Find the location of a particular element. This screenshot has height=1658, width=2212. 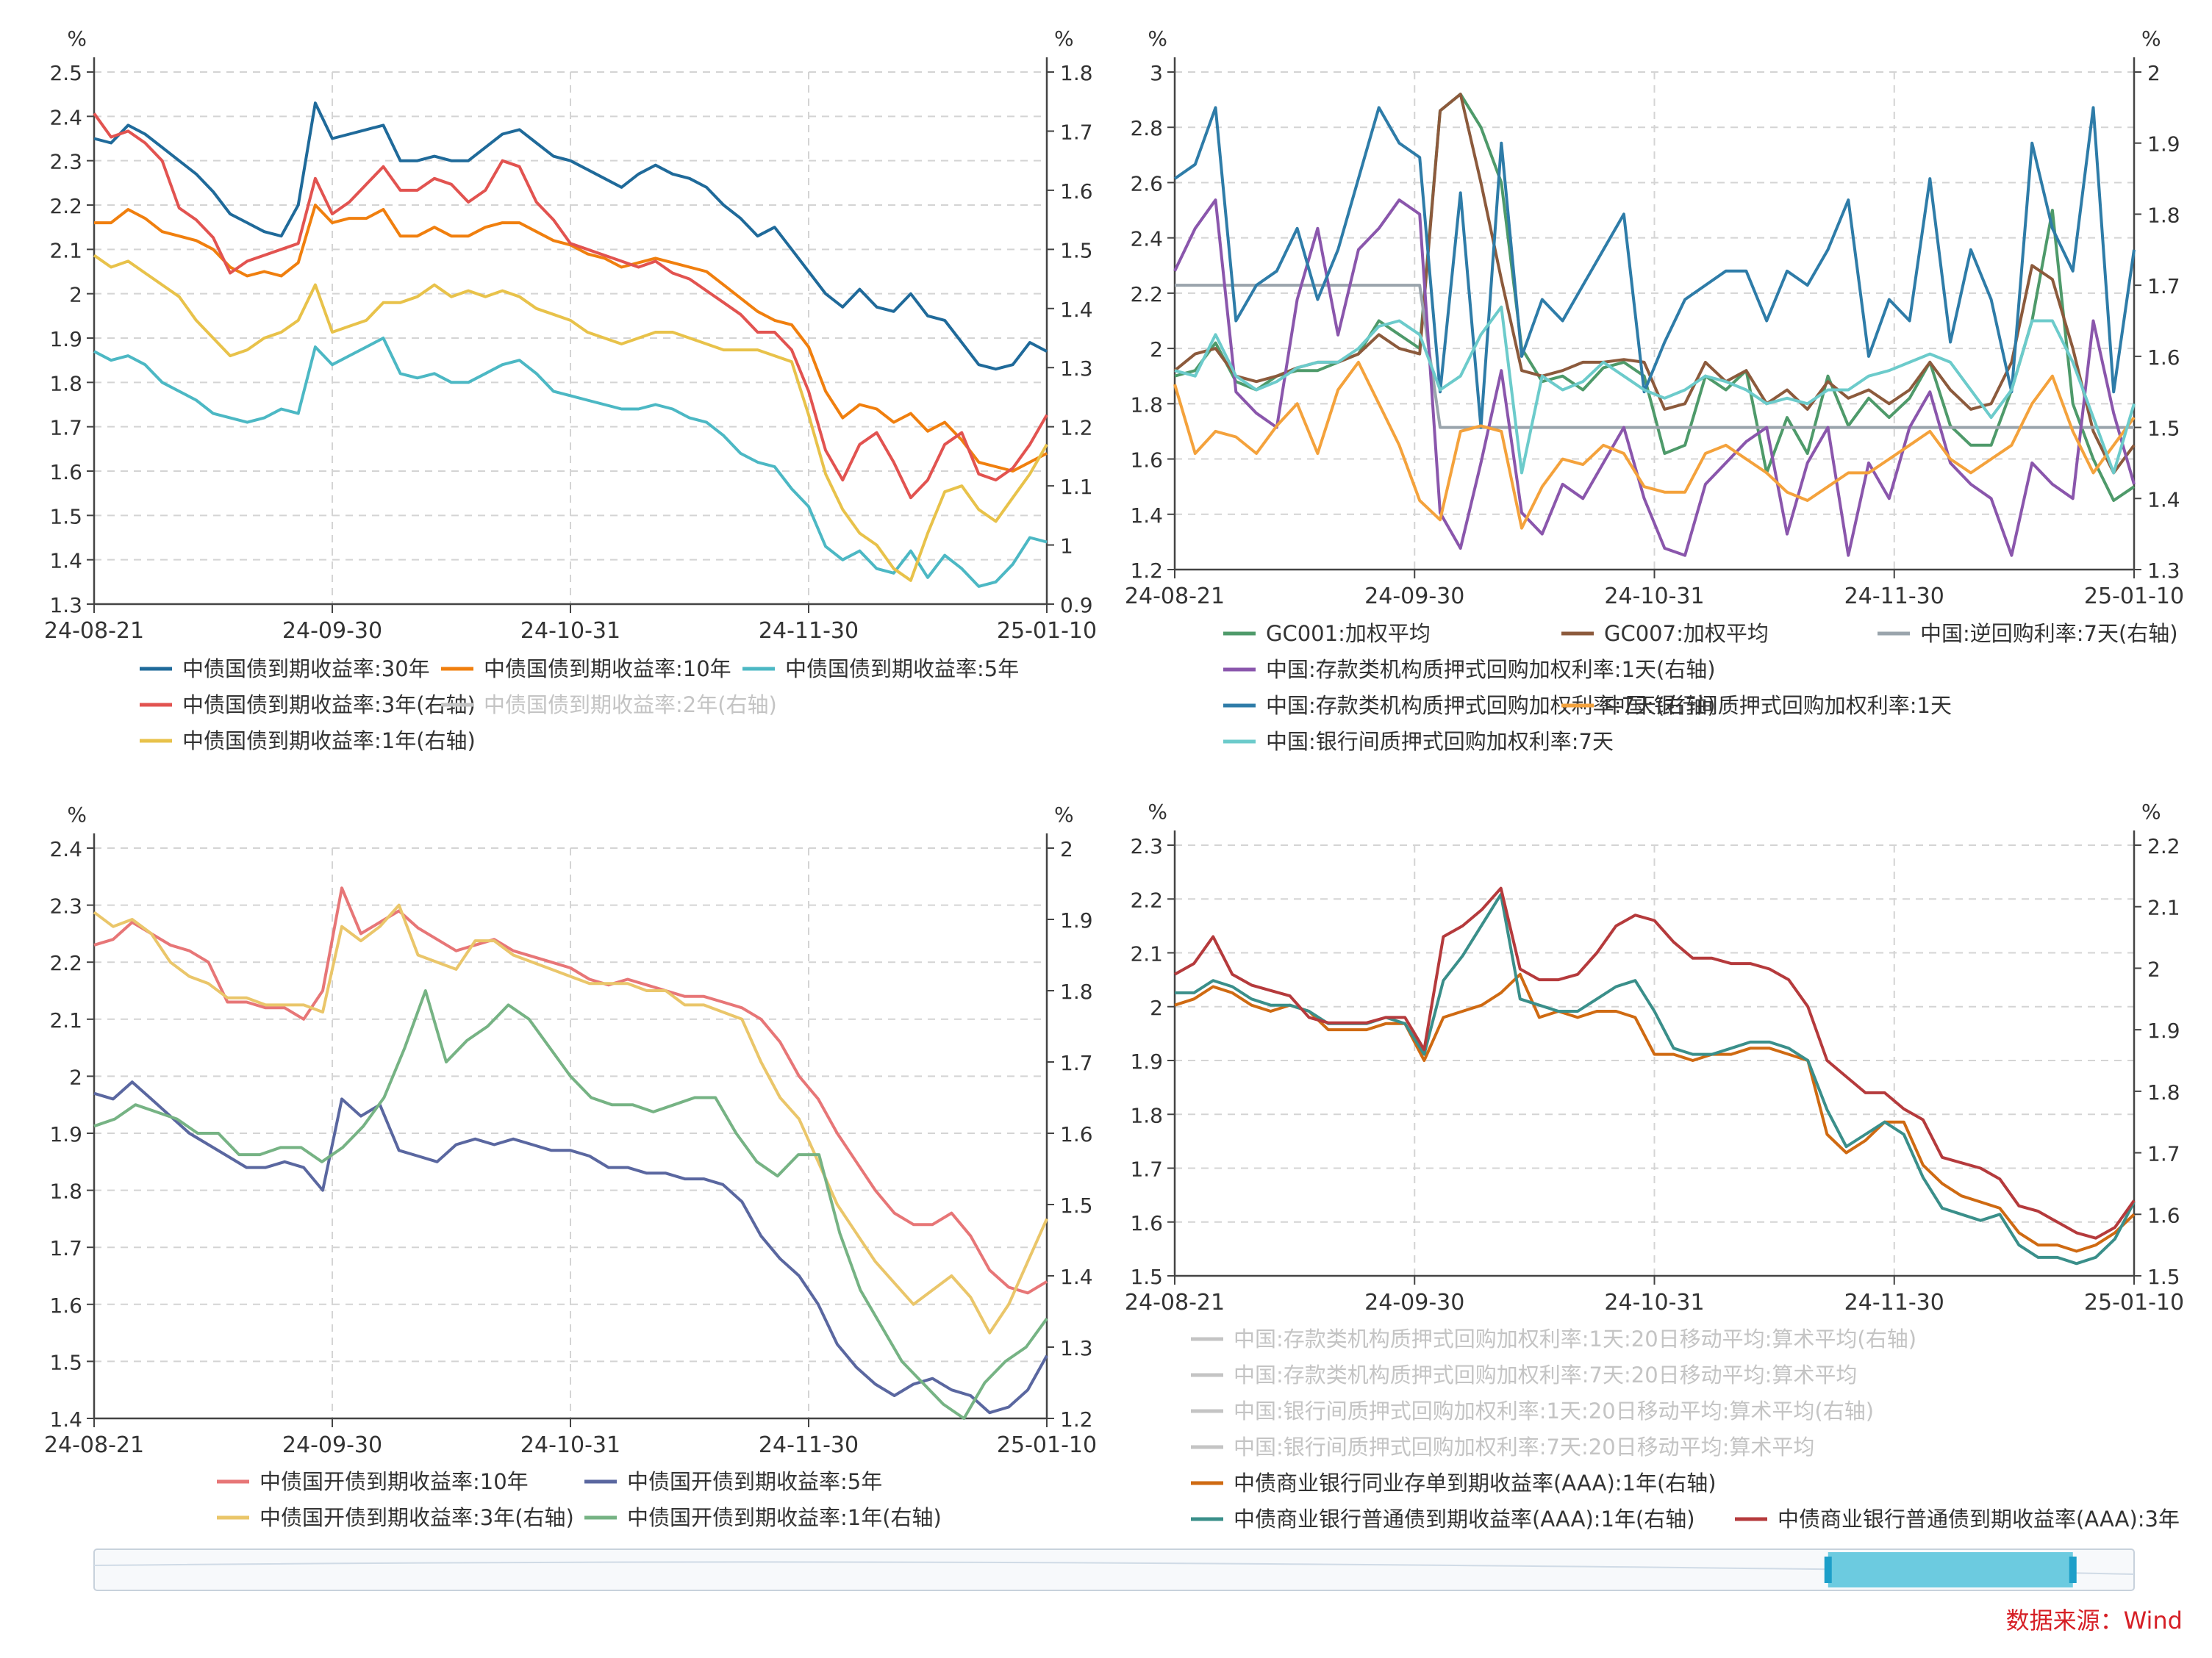

left-tick-label: 2.3 is located at coordinates (1146, 846).